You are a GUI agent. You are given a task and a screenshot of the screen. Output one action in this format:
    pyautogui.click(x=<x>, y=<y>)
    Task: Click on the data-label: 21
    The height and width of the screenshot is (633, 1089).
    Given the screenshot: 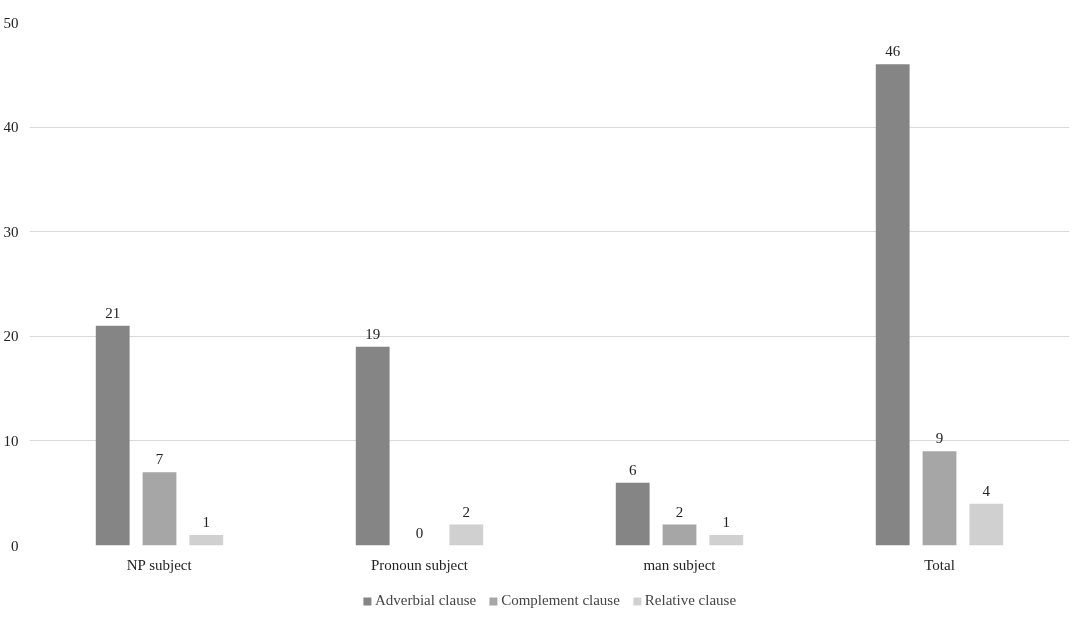 What is the action you would take?
    pyautogui.click(x=113, y=312)
    